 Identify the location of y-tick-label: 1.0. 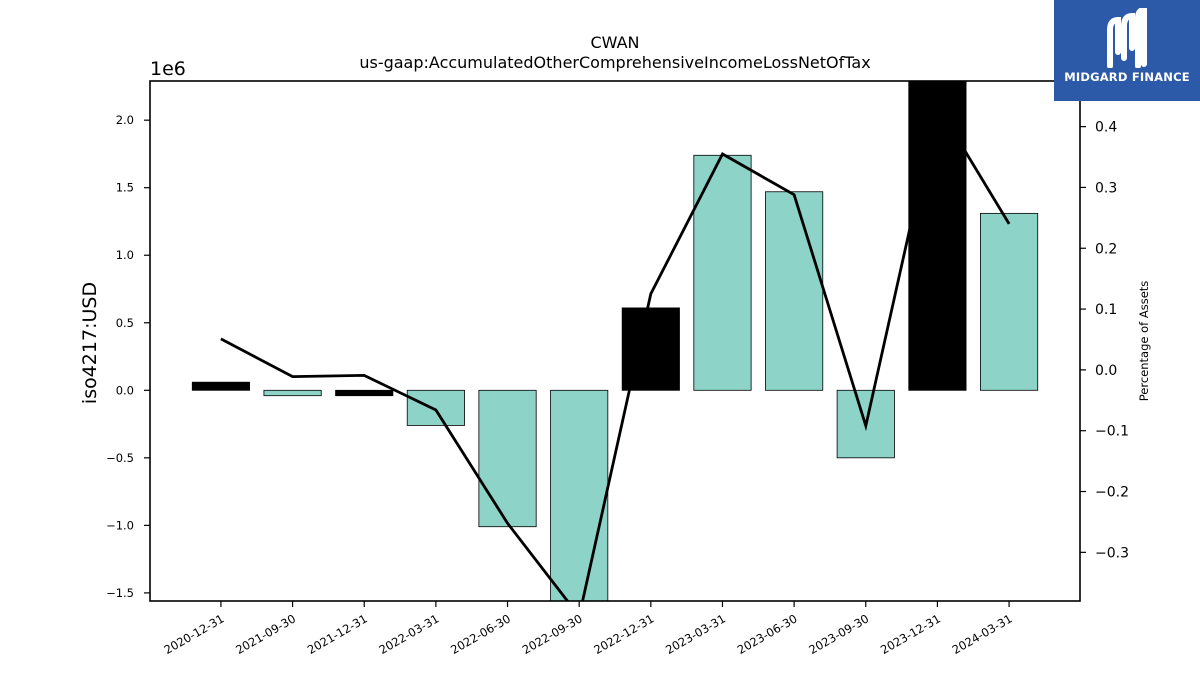
(125, 255).